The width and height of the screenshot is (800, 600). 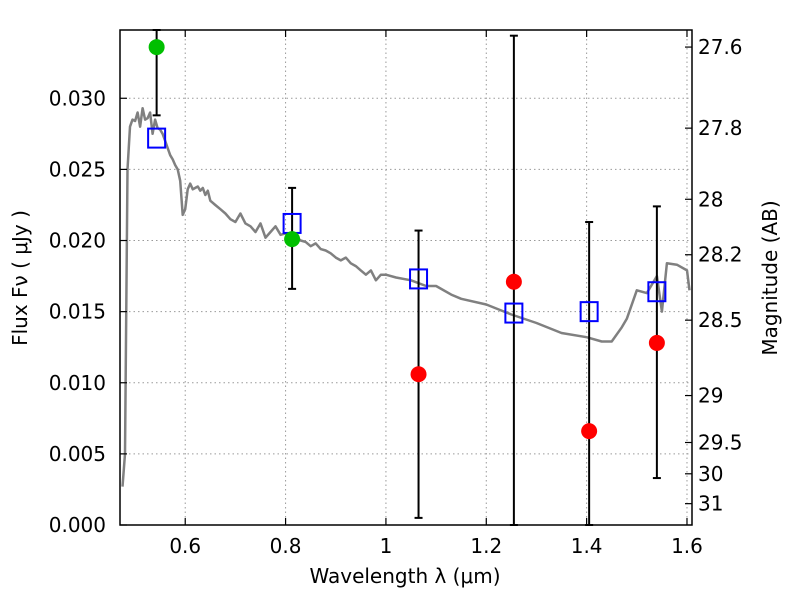 I want to click on y-tick-label: 0.005, so click(x=77, y=454).